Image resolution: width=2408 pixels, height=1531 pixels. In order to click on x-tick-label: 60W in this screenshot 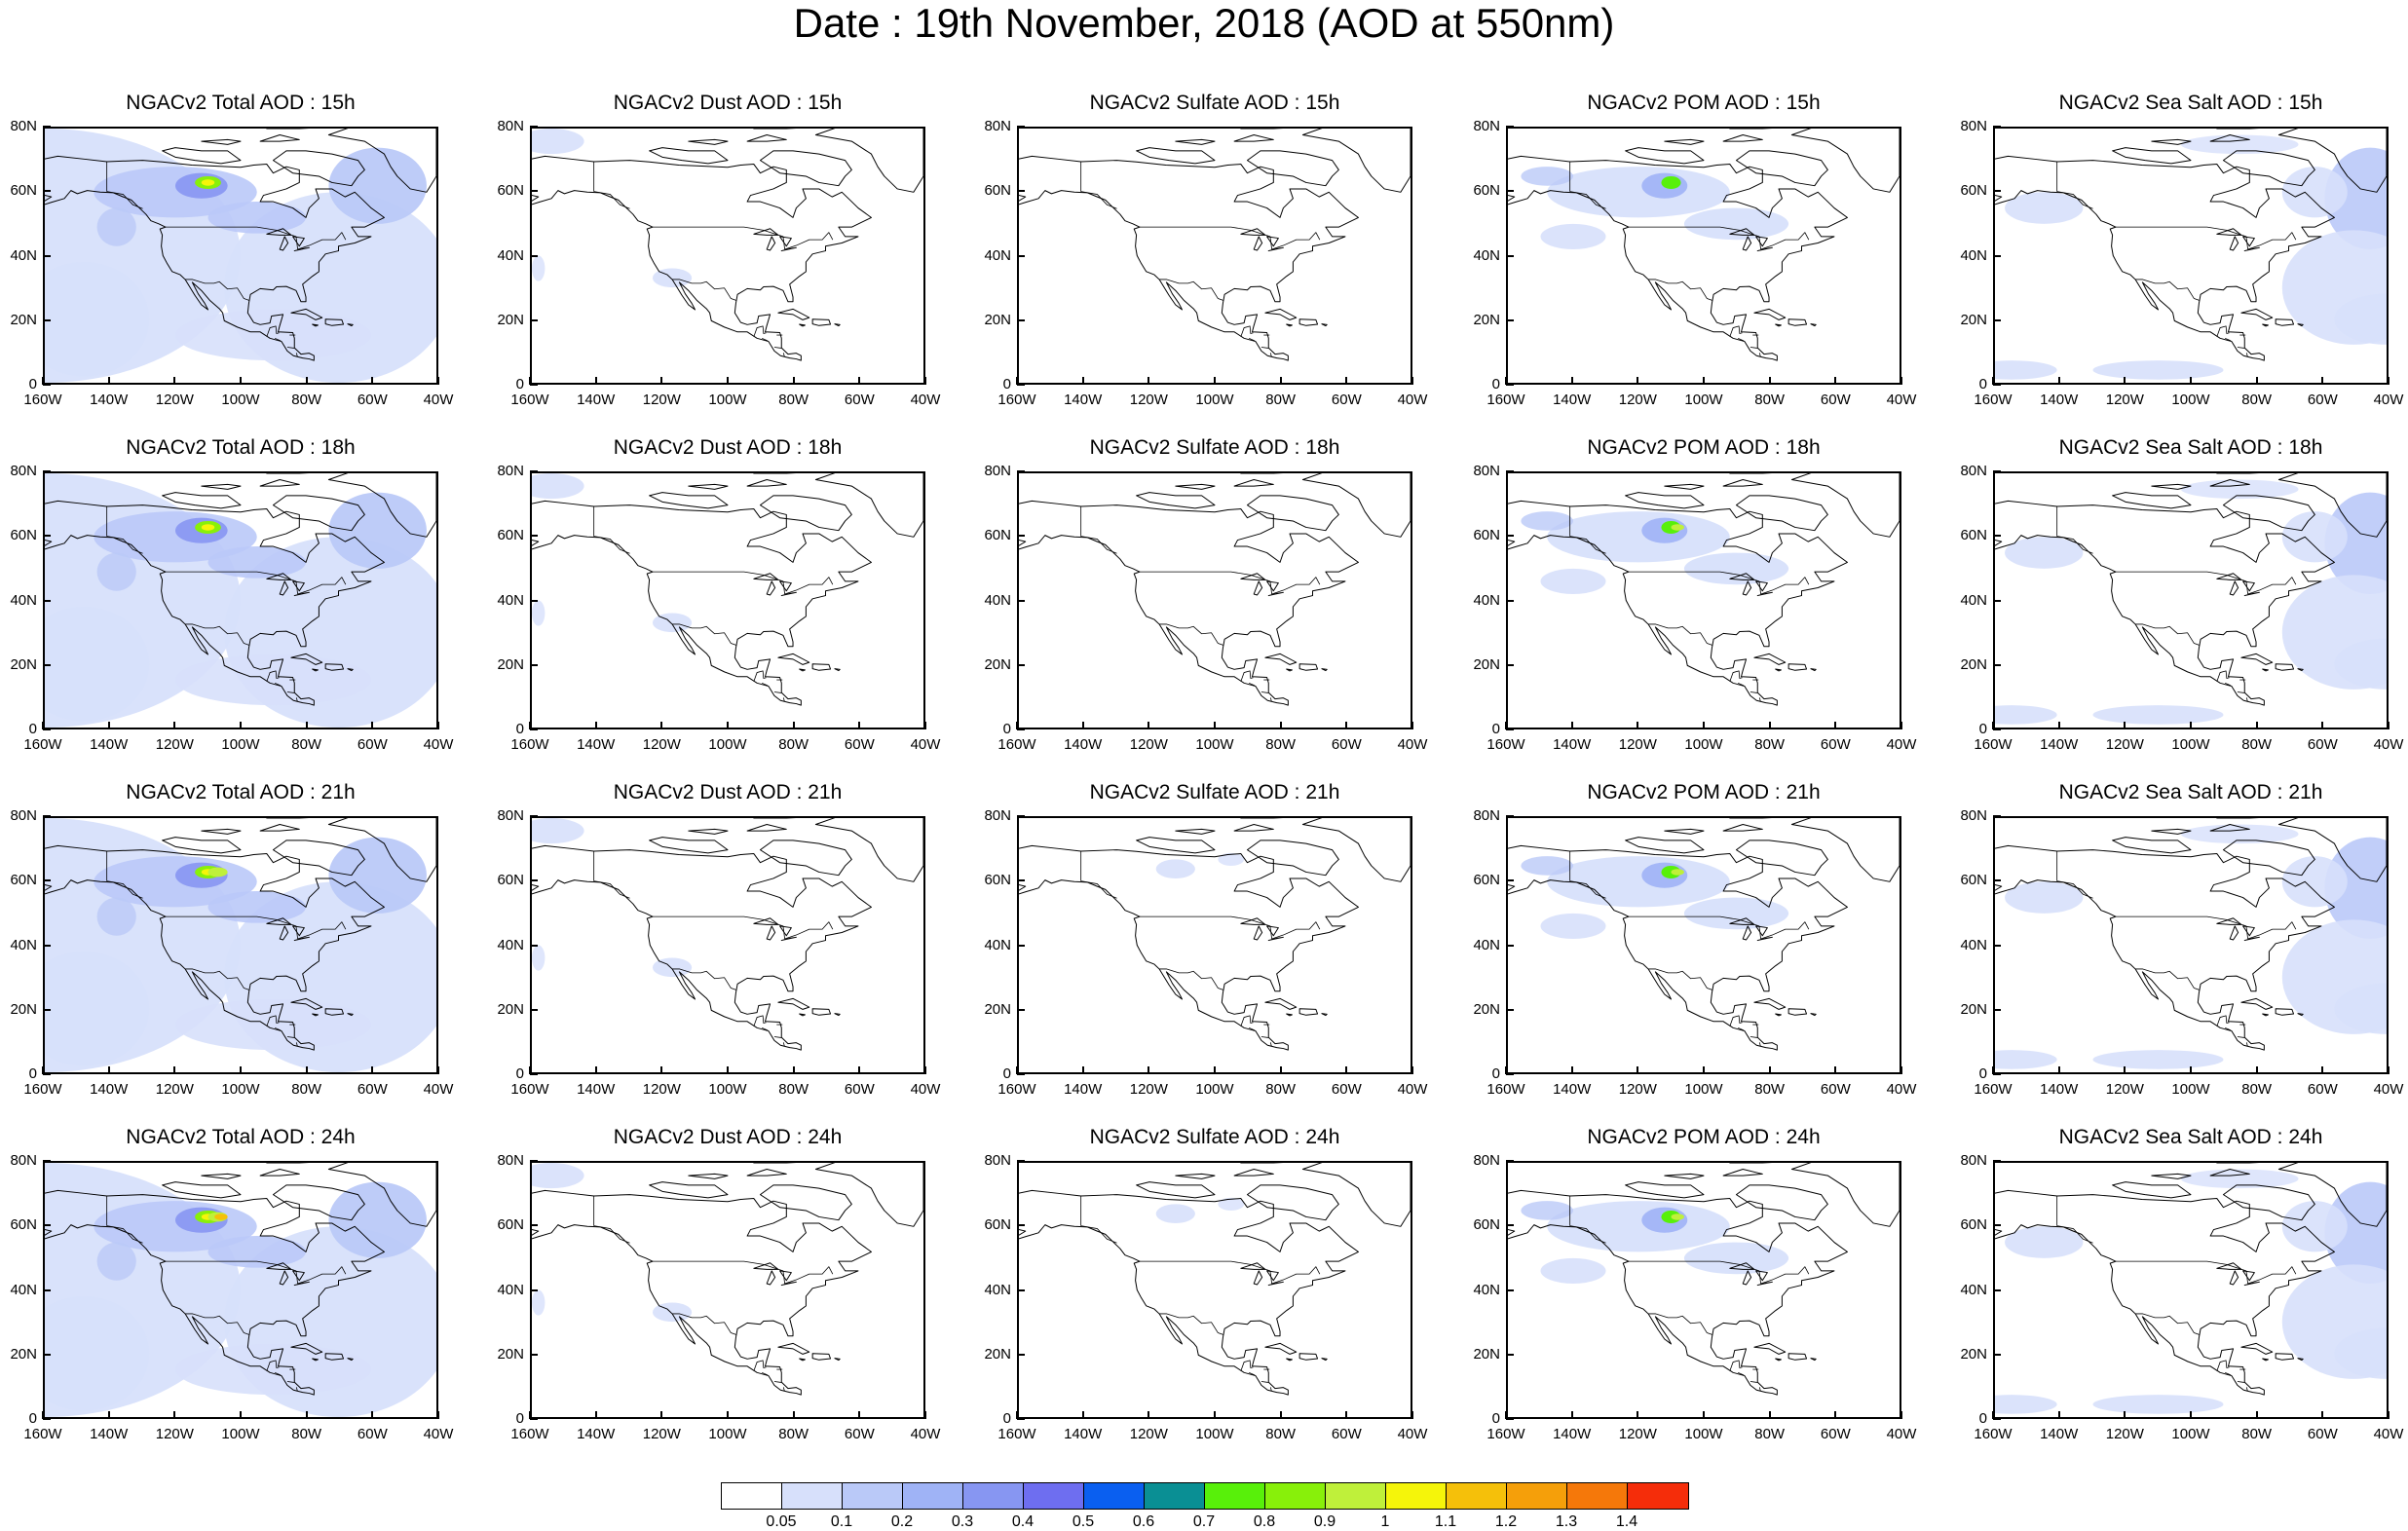, I will do `click(859, 400)`.